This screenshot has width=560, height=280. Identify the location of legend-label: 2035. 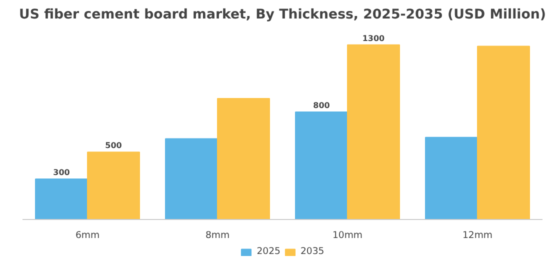
(312, 251).